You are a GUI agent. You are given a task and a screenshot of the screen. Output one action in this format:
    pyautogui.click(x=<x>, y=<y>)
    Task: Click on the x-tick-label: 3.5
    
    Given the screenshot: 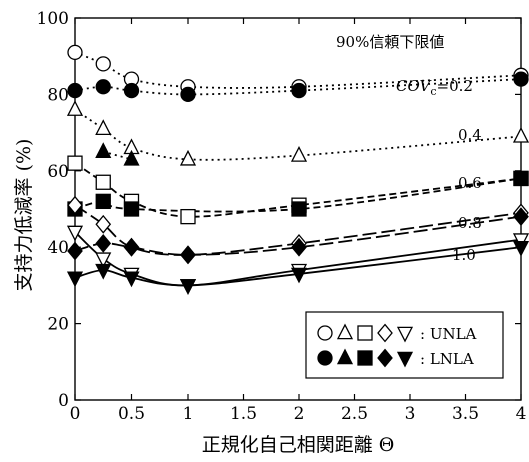 What is the action you would take?
    pyautogui.click(x=465, y=414)
    